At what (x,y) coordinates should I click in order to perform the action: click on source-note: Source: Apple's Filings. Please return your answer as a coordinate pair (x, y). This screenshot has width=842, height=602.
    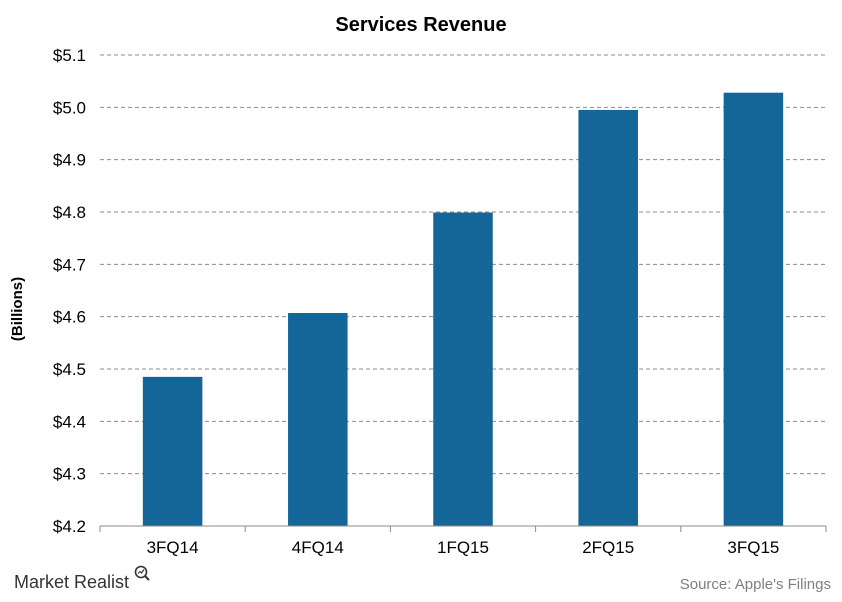
    Looking at the image, I should click on (755, 584).